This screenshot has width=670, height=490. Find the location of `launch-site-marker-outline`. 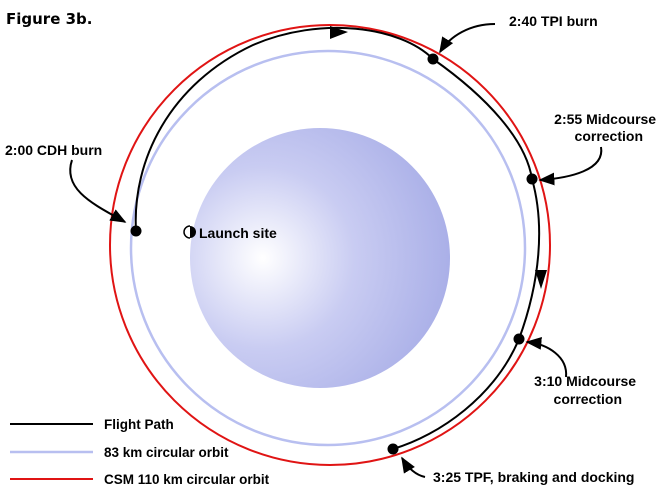

launch-site-marker-outline is located at coordinates (187, 232).